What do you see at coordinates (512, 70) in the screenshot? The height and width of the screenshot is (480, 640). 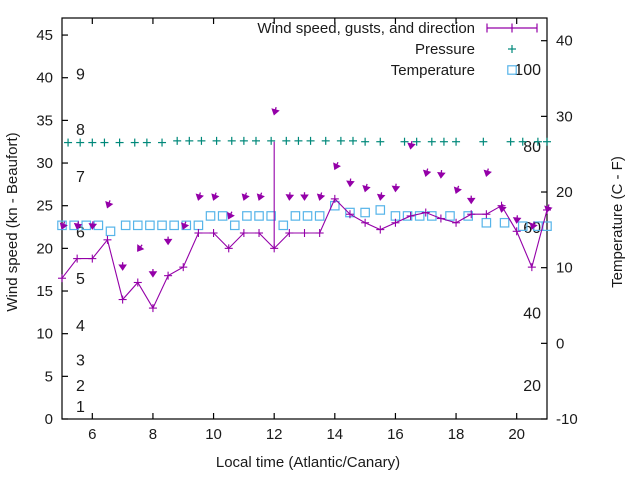 I see `legend-temperature-swatch` at bounding box center [512, 70].